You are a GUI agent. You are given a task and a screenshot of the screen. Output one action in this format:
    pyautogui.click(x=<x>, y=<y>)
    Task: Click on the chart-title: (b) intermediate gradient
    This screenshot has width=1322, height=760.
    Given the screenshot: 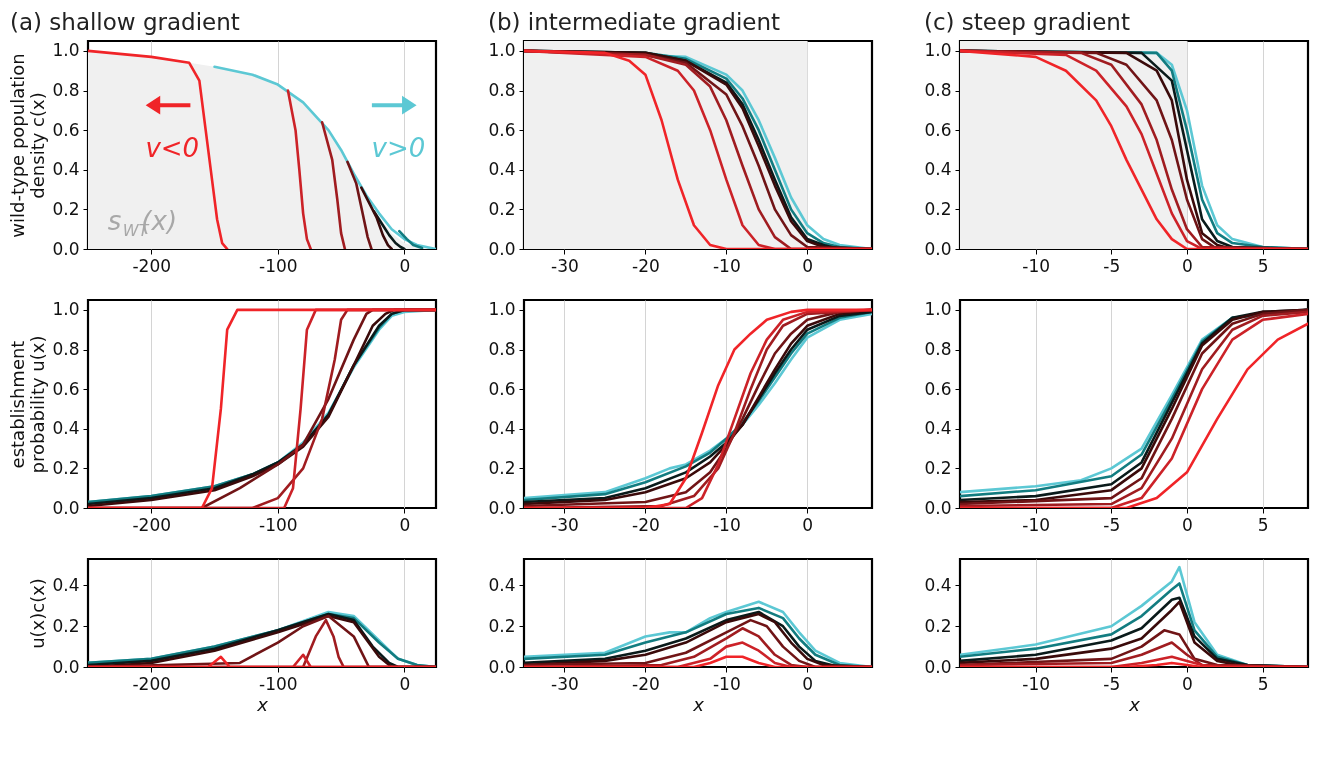 What is the action you would take?
    pyautogui.click(x=634, y=22)
    